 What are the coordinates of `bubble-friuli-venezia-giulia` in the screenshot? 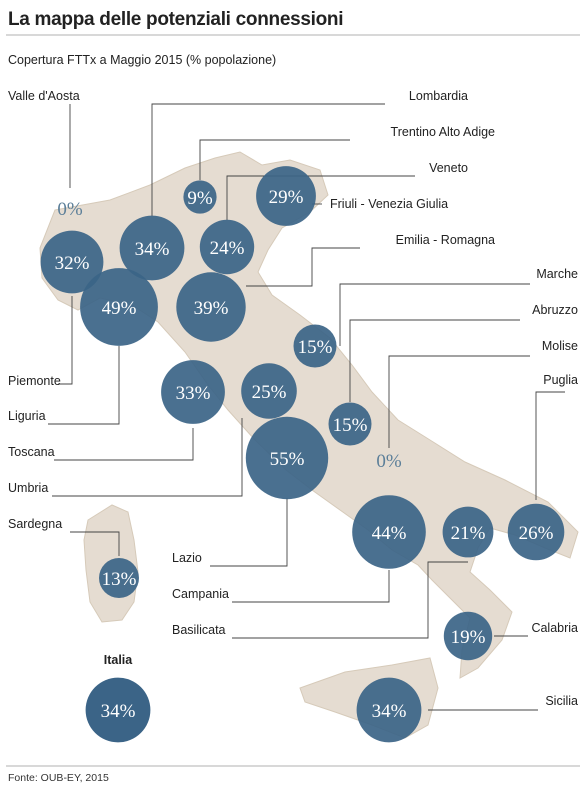 It's located at (286, 196).